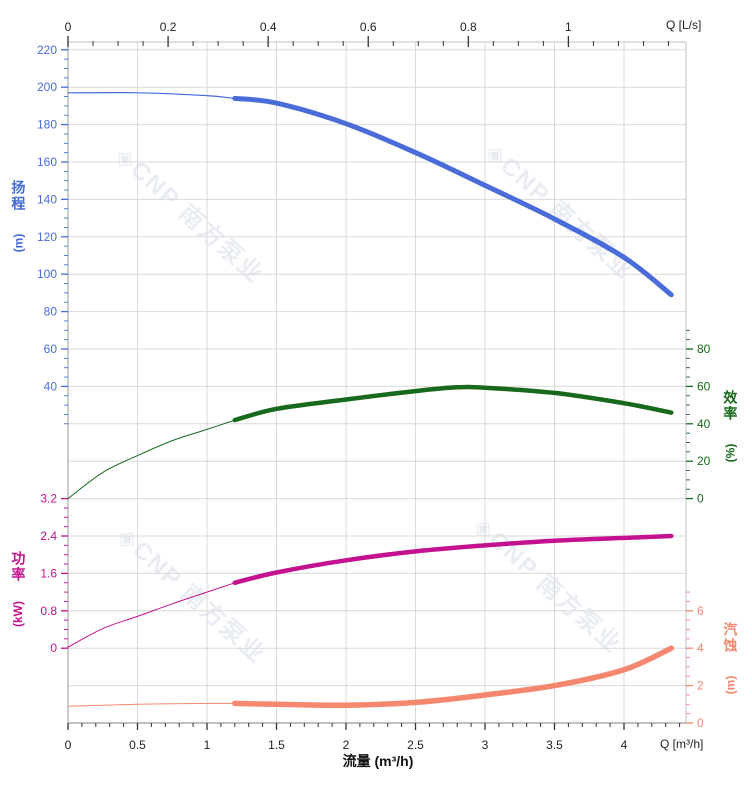 The image size is (752, 797). Describe the element at coordinates (51, 386) in the screenshot. I see `head-tick-label: 40` at that location.